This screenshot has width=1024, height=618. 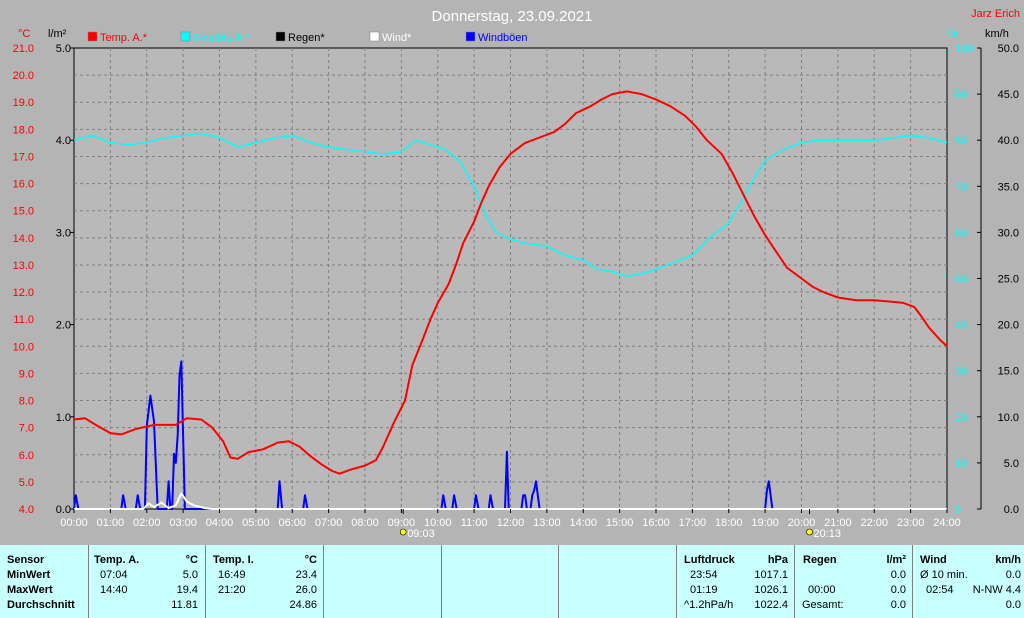 I want to click on humidity-tick-label: 50, so click(x=961, y=280).